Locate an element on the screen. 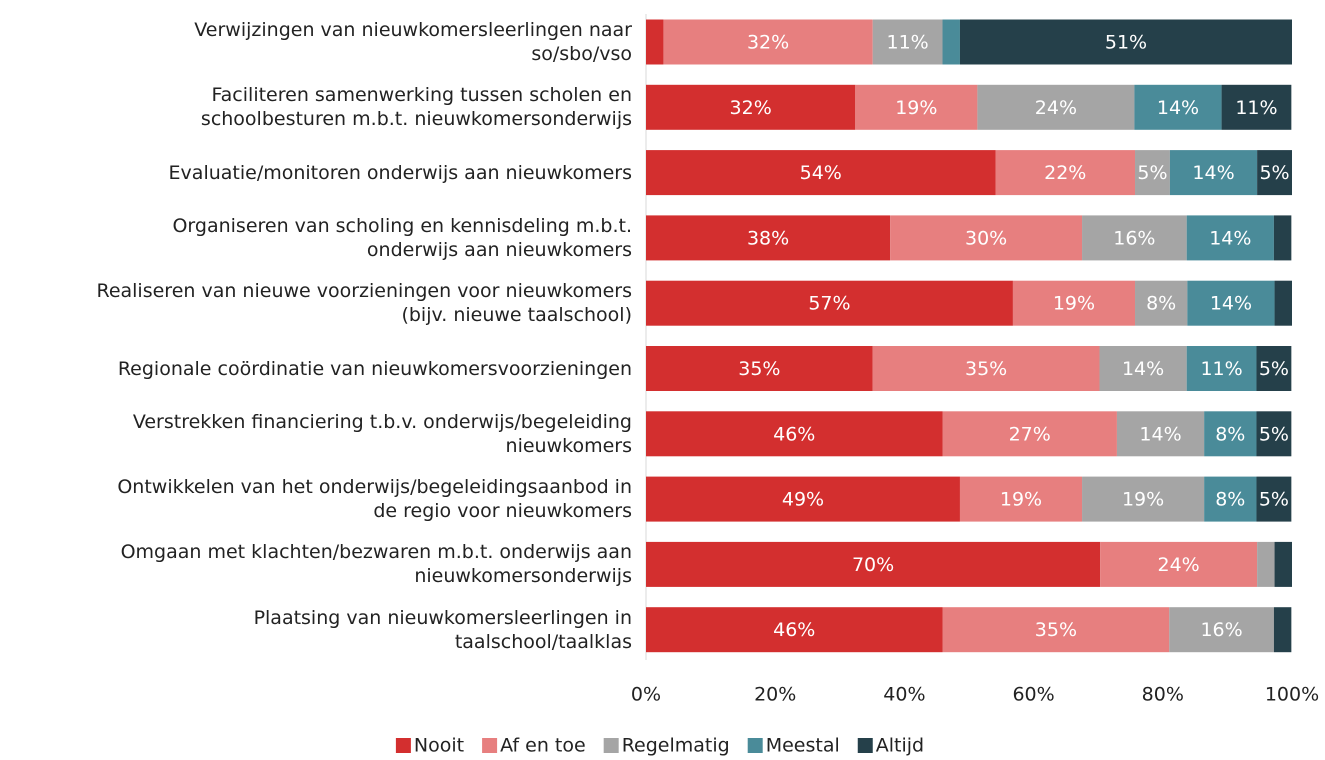 Image resolution: width=1325 pixels, height=760 pixels. data-label: 32% is located at coordinates (751, 108).